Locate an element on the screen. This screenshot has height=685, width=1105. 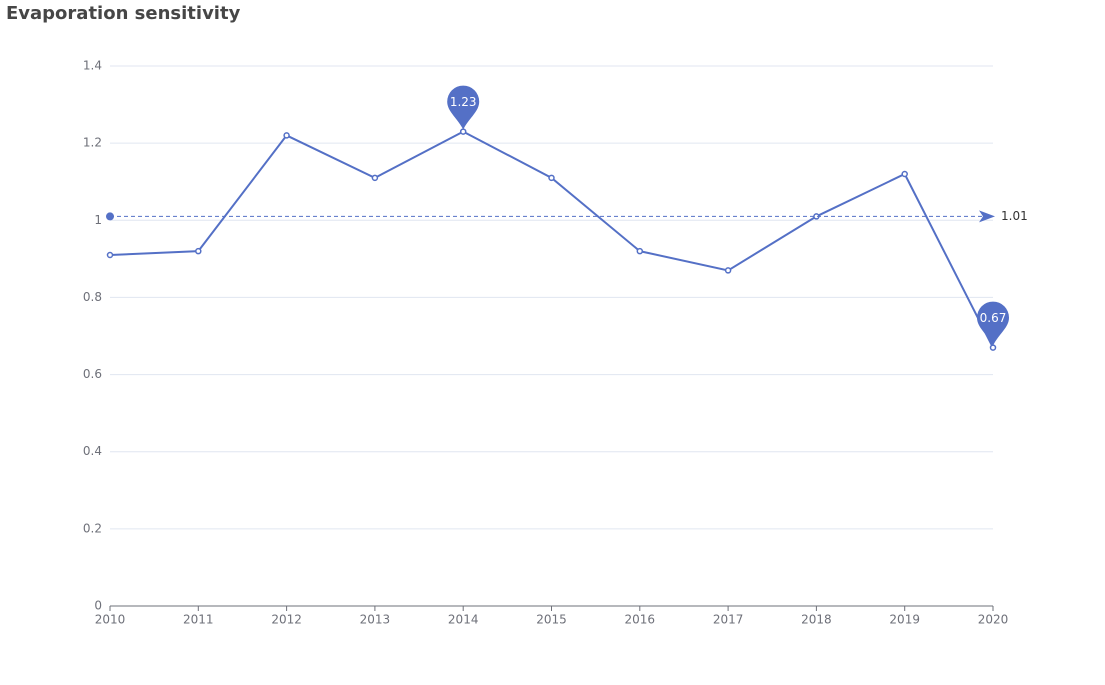
x-tick-label: 2016 is located at coordinates (640, 620).